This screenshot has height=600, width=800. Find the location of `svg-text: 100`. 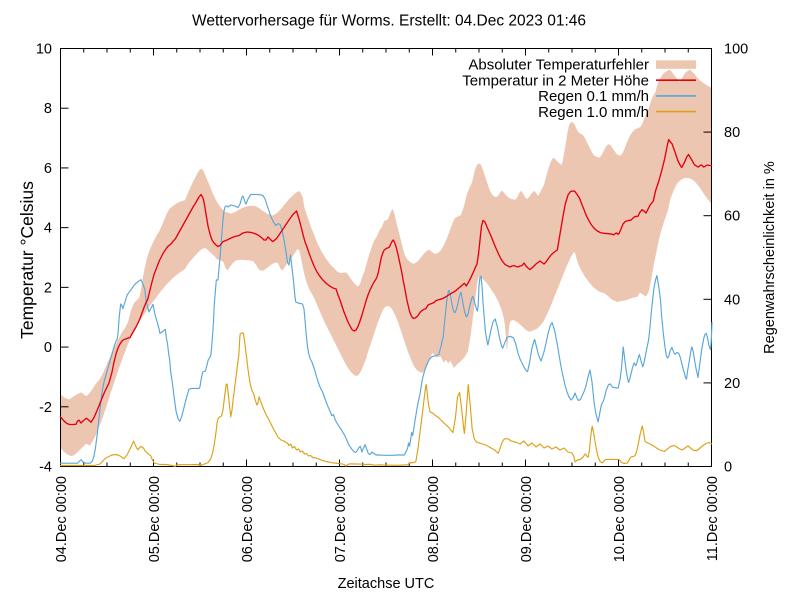

svg-text: 100 is located at coordinates (736, 49).